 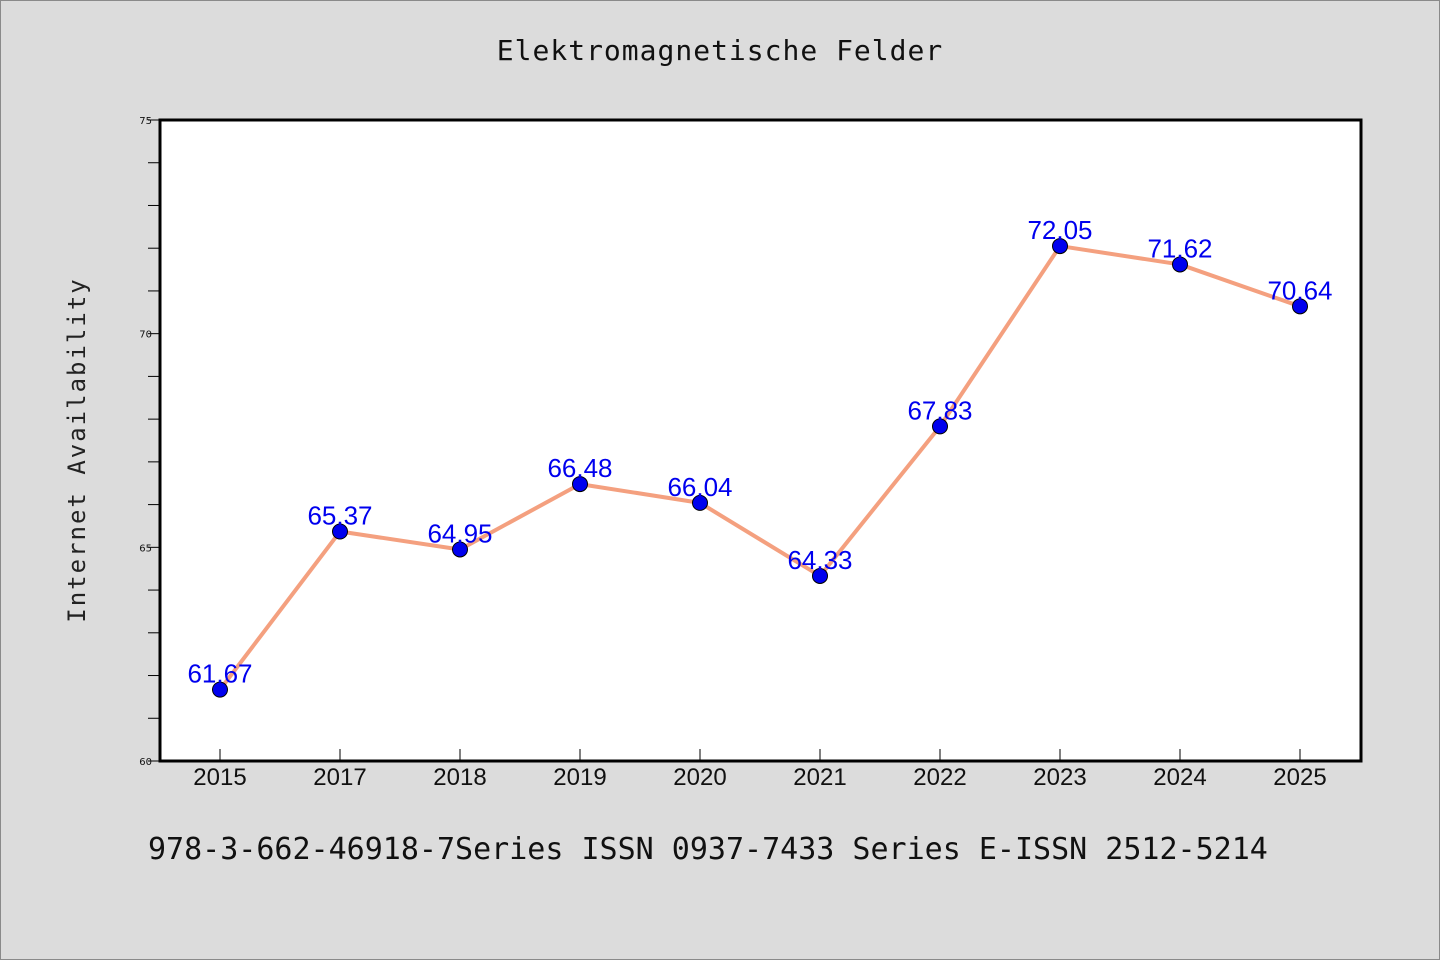 What do you see at coordinates (1299, 290) in the screenshot?
I see `data-label: 70.64` at bounding box center [1299, 290].